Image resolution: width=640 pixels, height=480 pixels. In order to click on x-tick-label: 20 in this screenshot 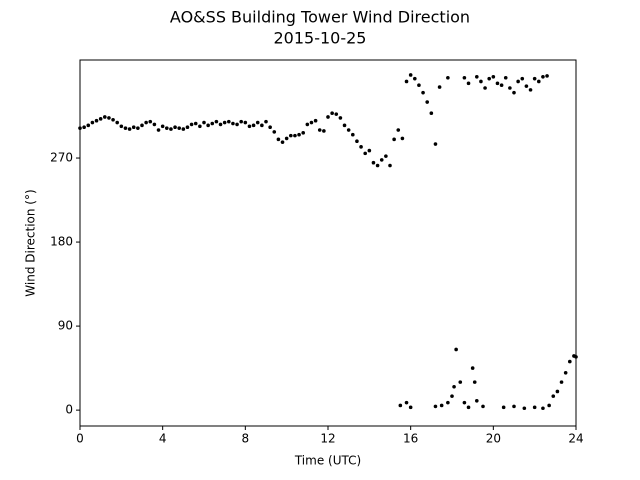, I will do `click(493, 439)`.